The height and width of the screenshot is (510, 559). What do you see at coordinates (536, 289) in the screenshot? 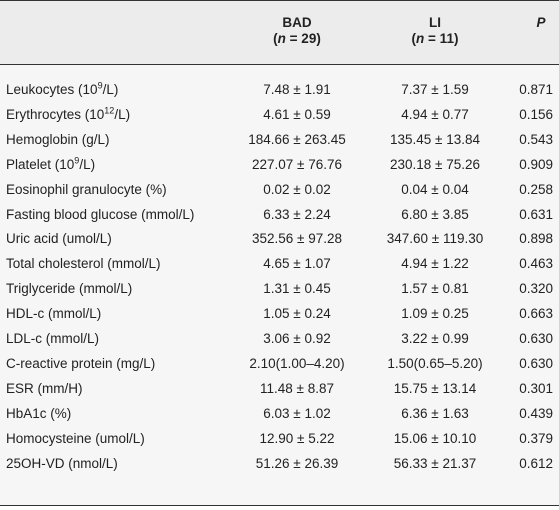
I see `p-value: 0.320` at bounding box center [536, 289].